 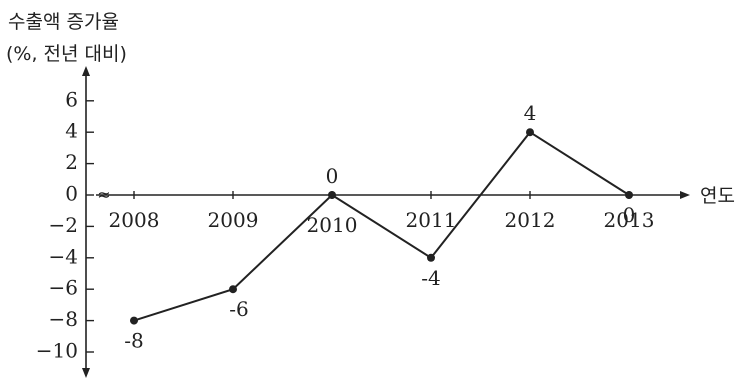 I want to click on x-tick-label: 2009, so click(x=233, y=220).